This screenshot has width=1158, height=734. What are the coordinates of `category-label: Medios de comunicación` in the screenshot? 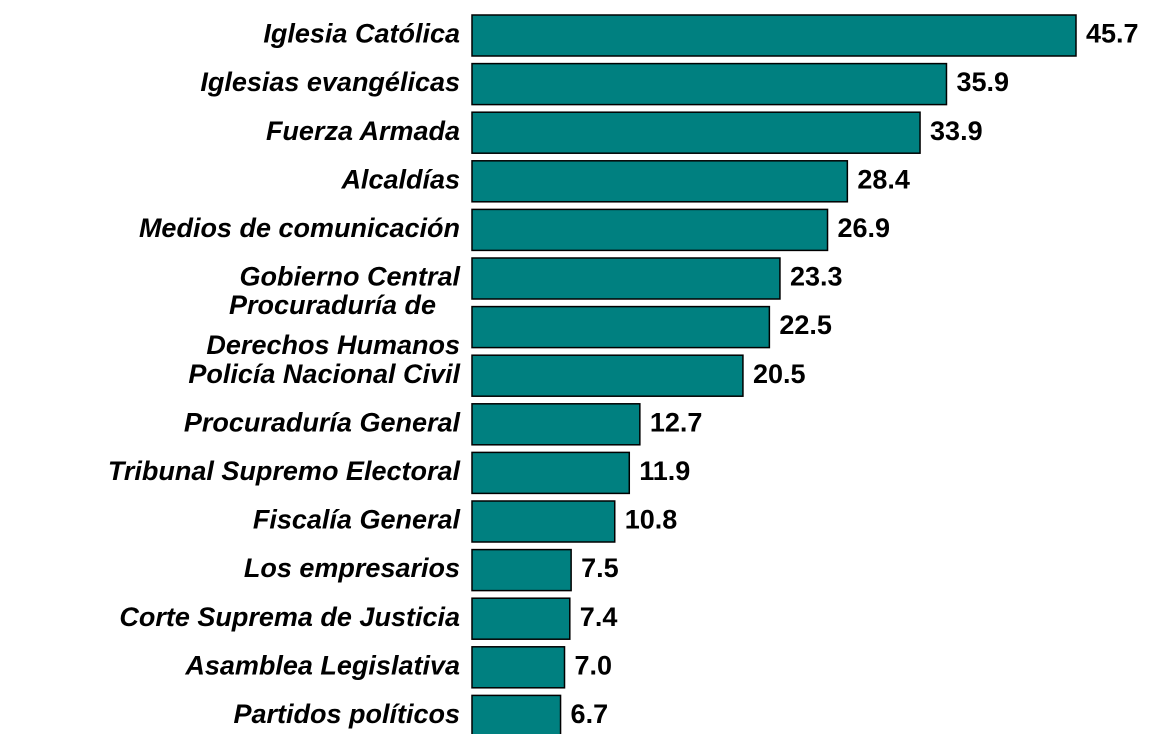 It's located at (299, 228).